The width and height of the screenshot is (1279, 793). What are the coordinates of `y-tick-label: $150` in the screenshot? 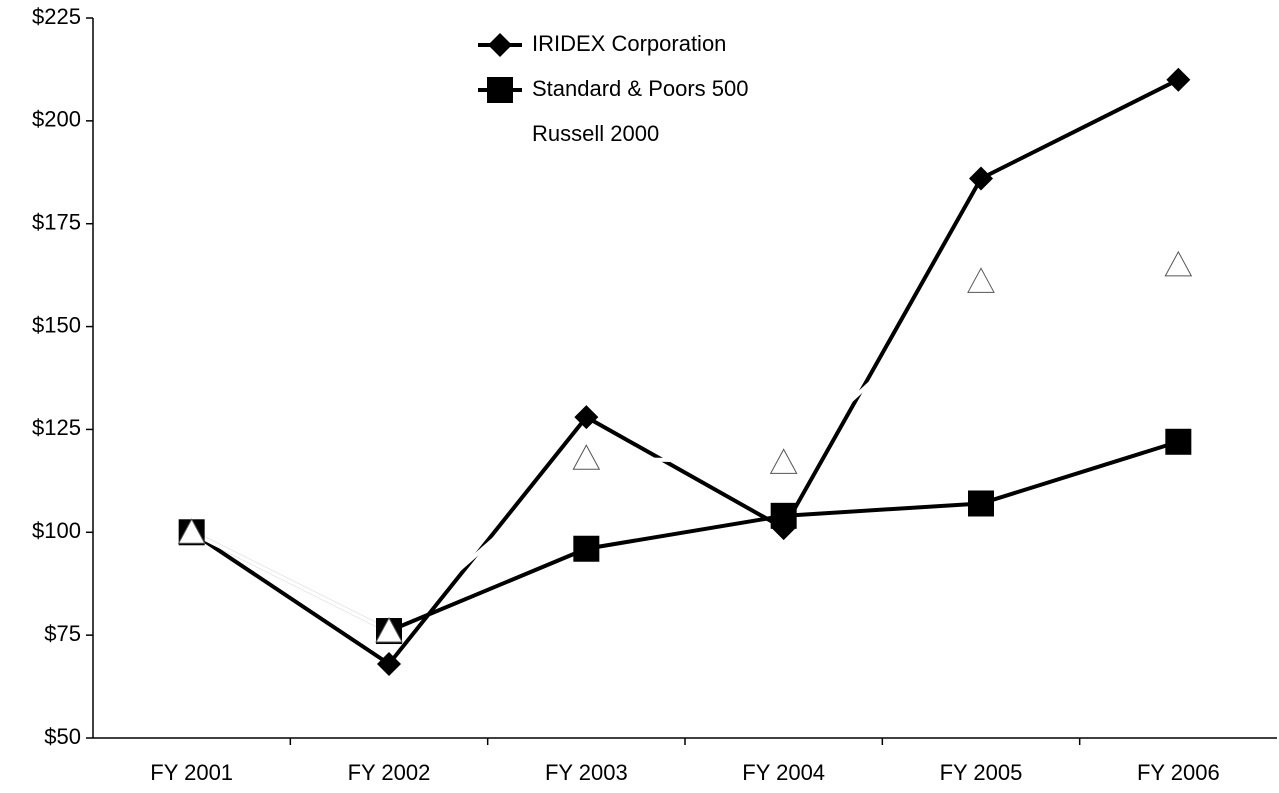 It's located at (56, 324).